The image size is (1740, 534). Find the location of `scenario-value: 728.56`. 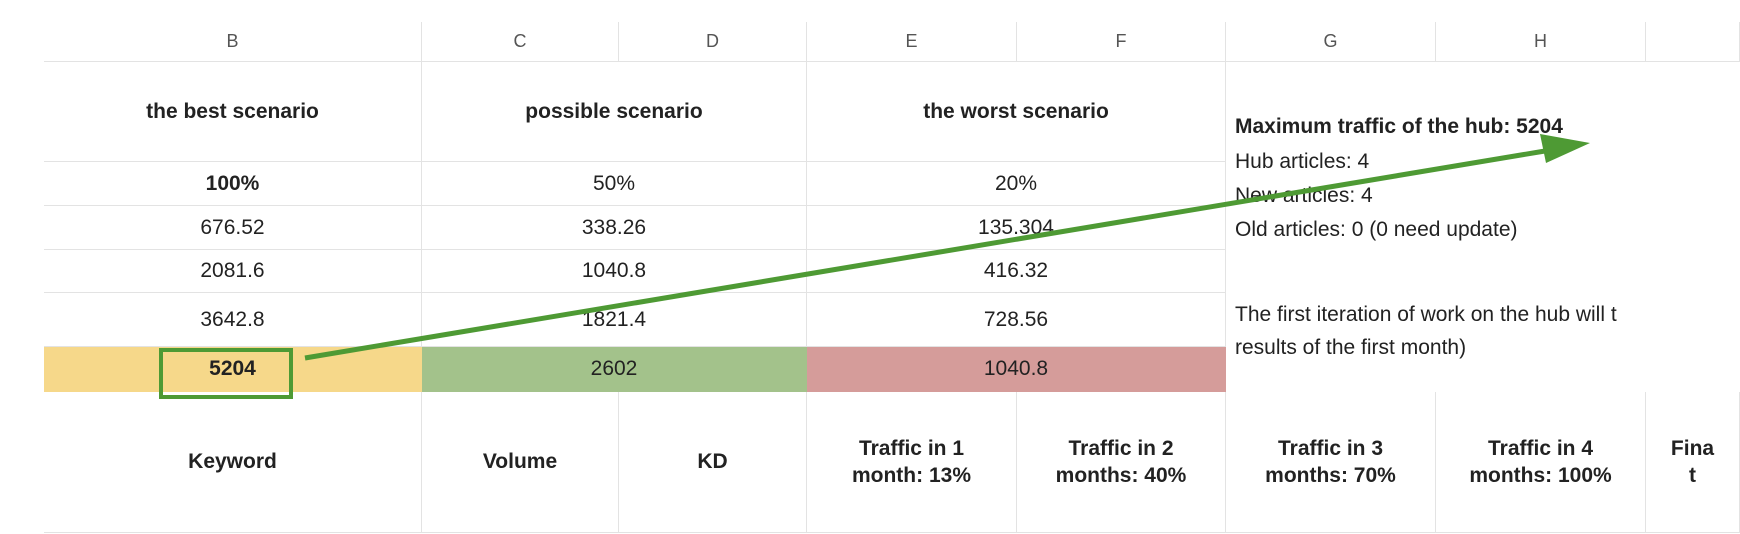

scenario-value: 728.56 is located at coordinates (1016, 320).